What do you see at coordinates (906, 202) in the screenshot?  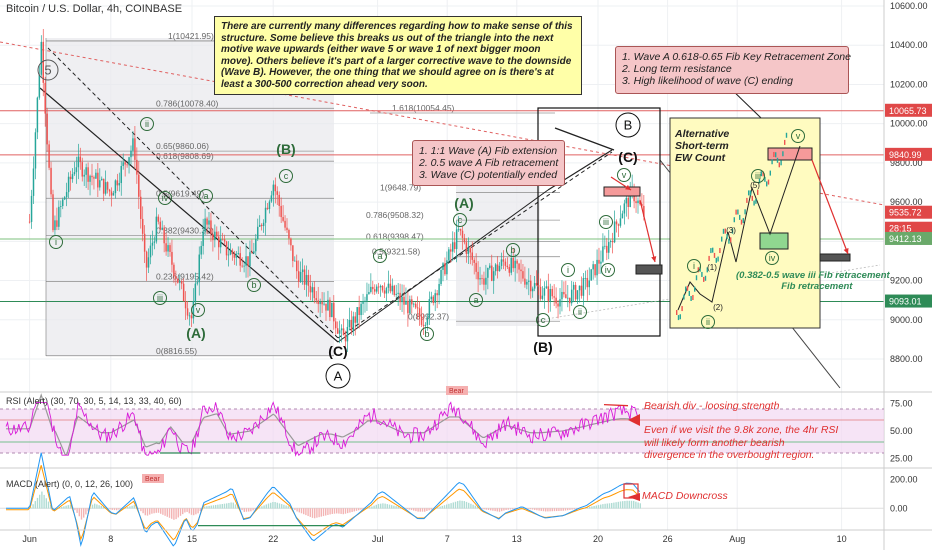 I see `price-tick: 9600.00` at bounding box center [906, 202].